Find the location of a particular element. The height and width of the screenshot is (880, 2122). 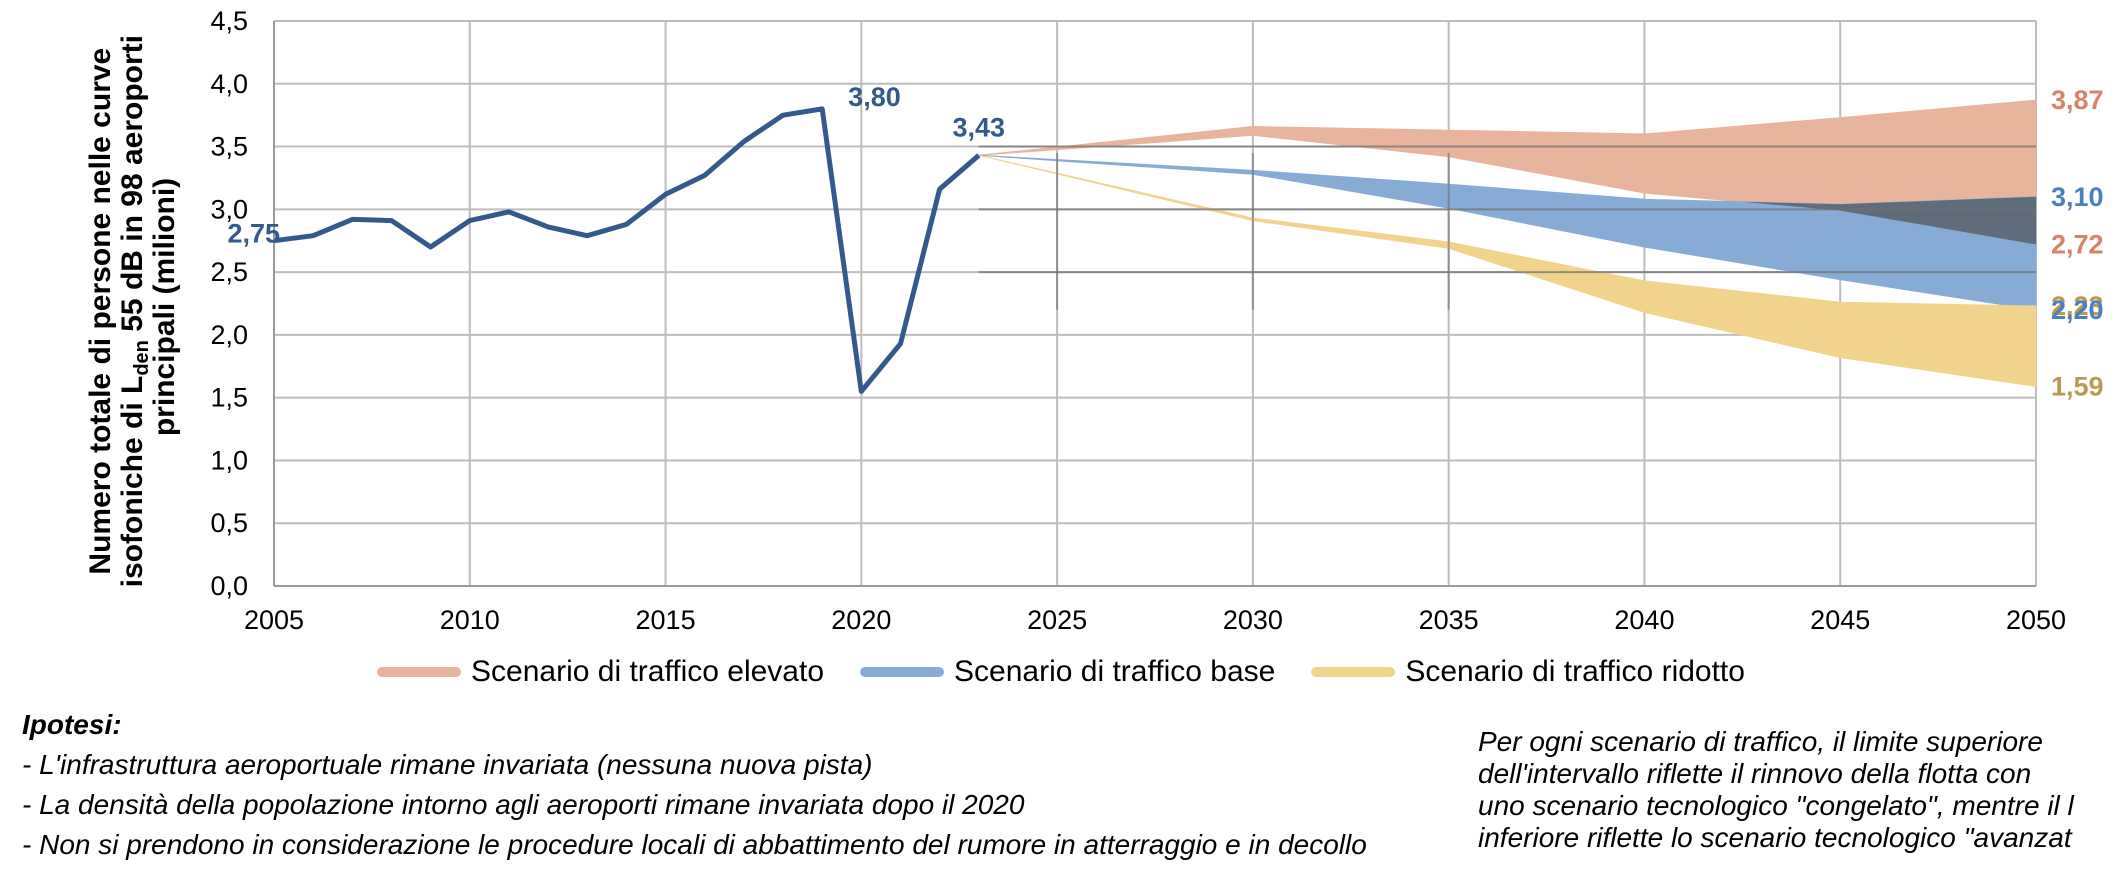

x-tick-label: 2020 is located at coordinates (861, 620).